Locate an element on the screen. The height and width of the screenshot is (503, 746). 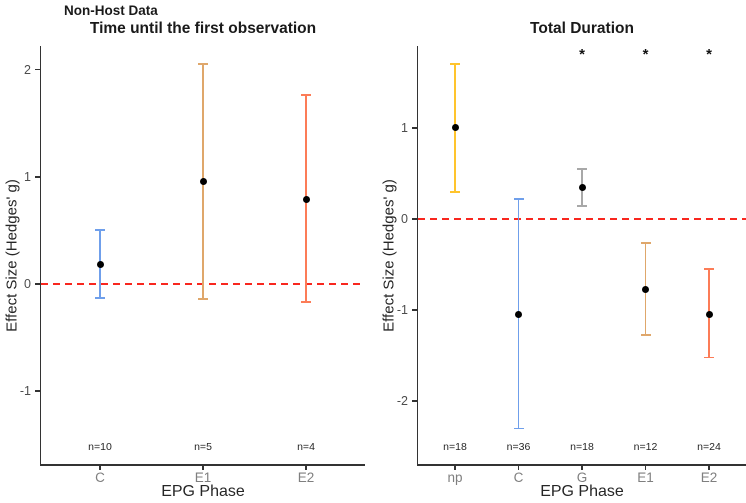
zero-reference-line is located at coordinates (582, 219).